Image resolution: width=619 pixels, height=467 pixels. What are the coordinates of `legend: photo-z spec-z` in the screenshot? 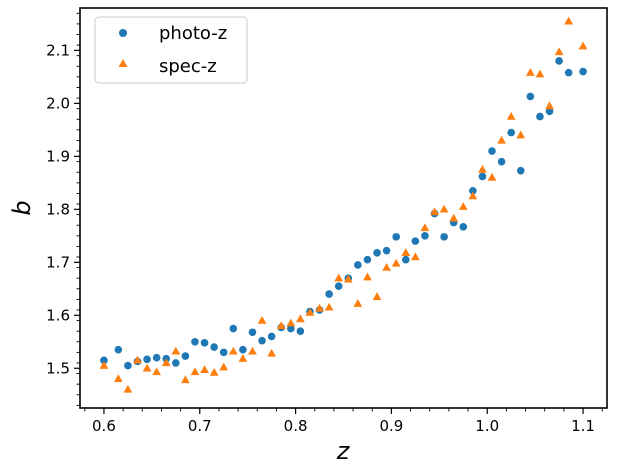 It's located at (171, 50).